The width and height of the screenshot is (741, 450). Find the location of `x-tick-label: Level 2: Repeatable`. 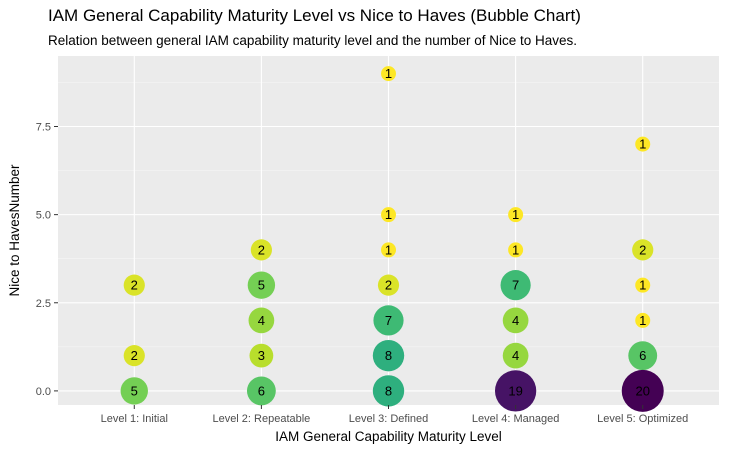

x-tick-label: Level 2: Repeatable is located at coordinates (261, 419).